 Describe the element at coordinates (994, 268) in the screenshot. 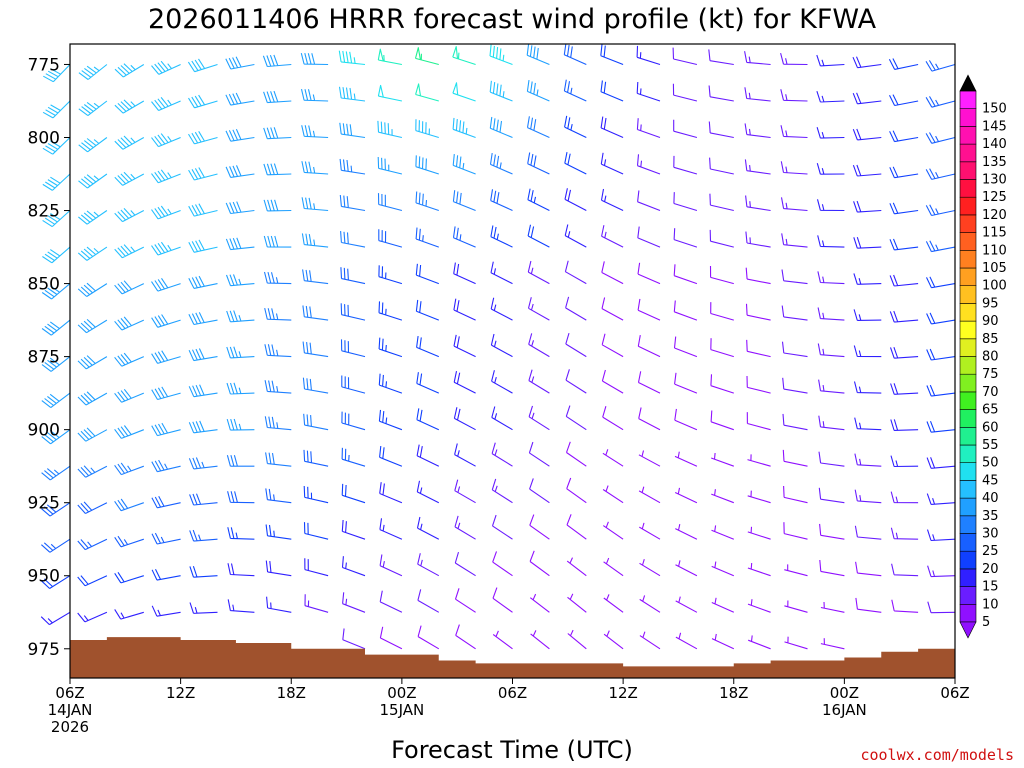

I see `colorbar-label: 105` at that location.